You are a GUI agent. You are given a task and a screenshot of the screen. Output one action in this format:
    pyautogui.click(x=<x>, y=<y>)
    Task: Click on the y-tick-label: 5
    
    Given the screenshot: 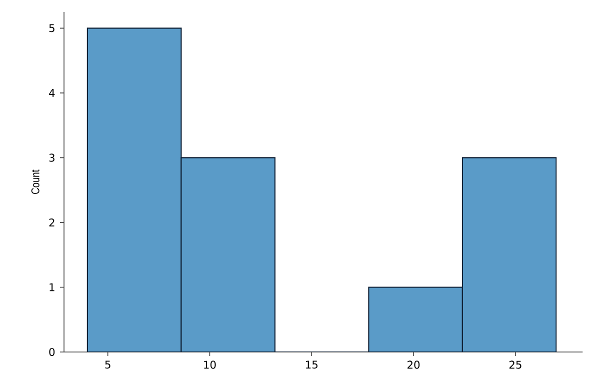 What is the action you would take?
    pyautogui.click(x=51, y=28)
    